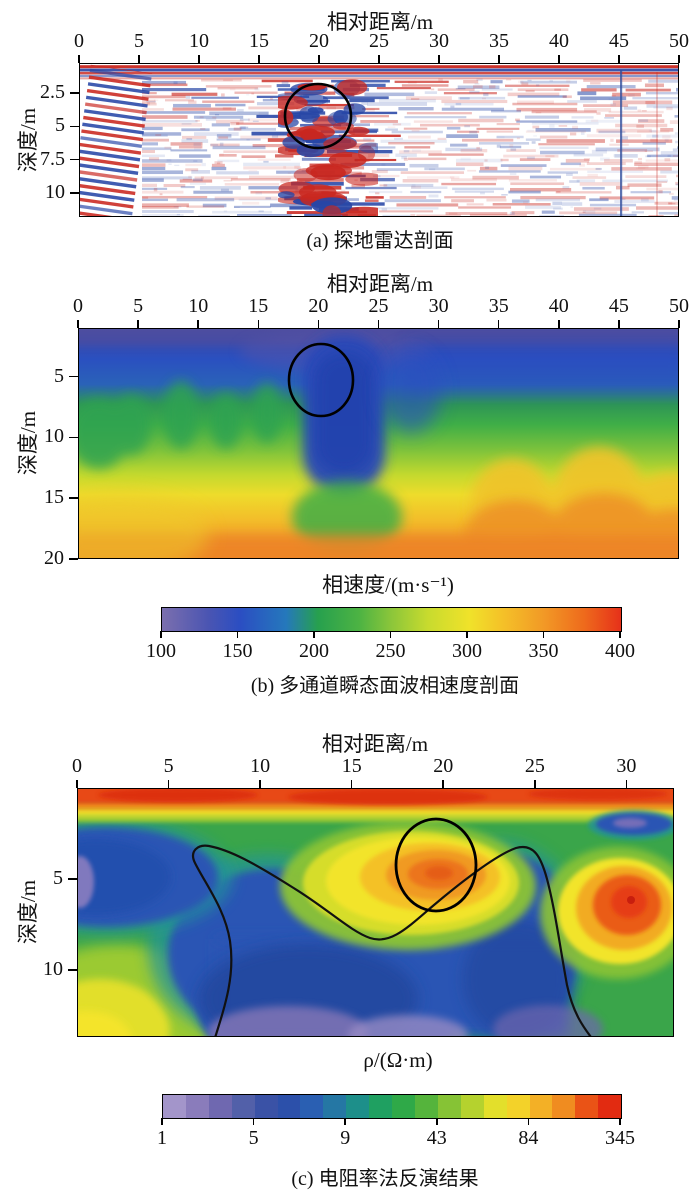  What do you see at coordinates (375, 744) in the screenshot?
I see `panel-c-x-axis-title: 相对距离/m` at bounding box center [375, 744].